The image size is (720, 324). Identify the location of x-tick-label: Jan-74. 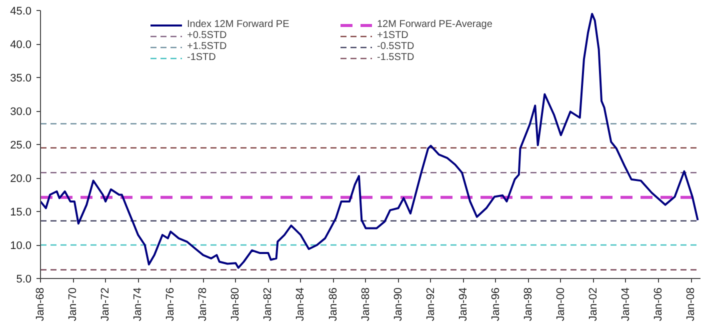
(138, 304).